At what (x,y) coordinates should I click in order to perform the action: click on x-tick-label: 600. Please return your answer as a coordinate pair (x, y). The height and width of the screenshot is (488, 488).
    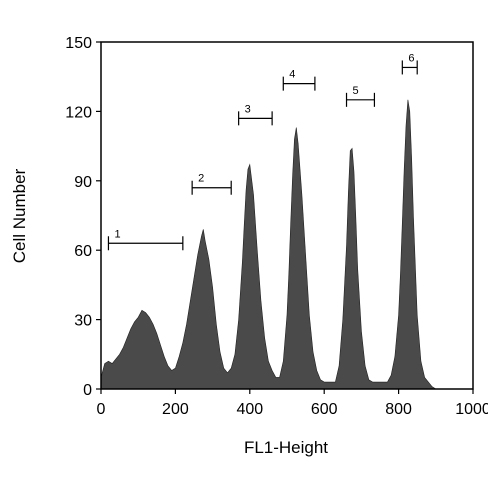
    Looking at the image, I should click on (324, 409).